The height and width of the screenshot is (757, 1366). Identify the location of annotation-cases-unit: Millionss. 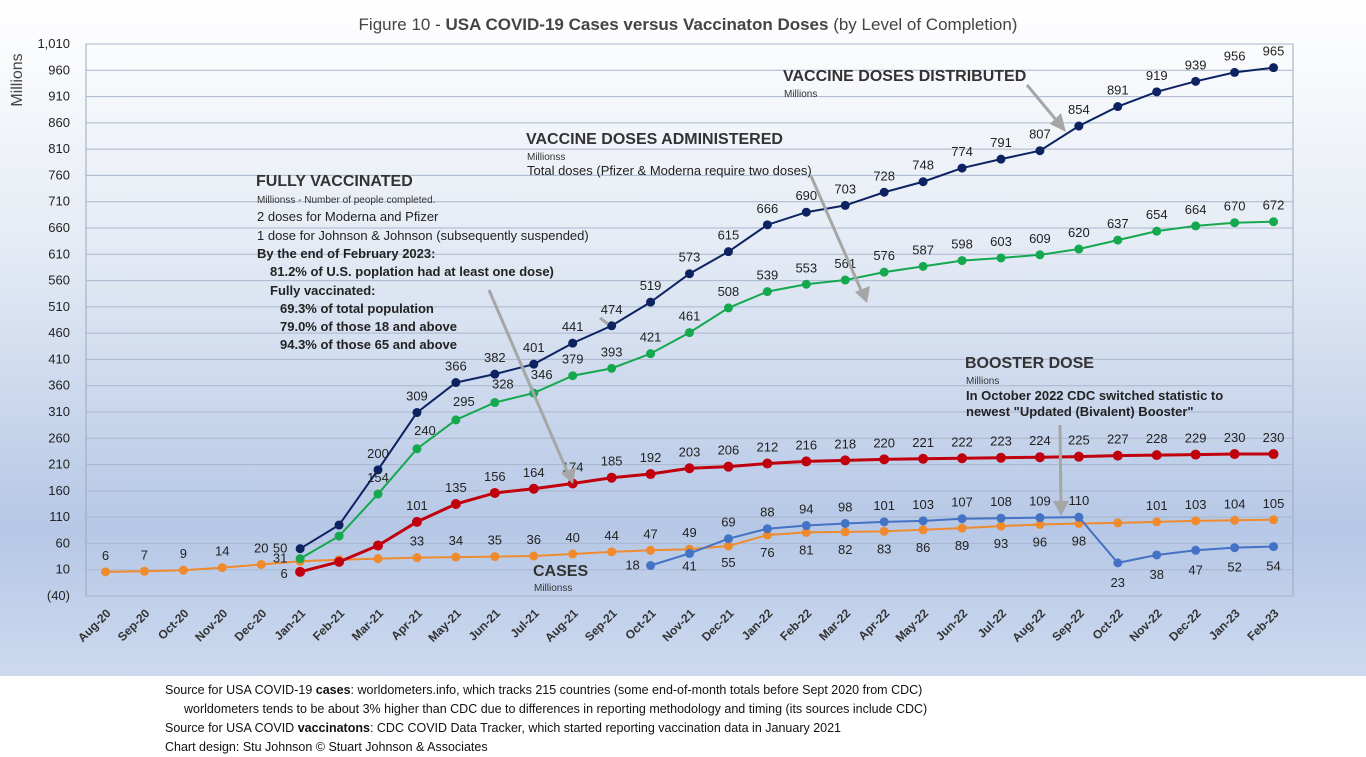
(553, 588).